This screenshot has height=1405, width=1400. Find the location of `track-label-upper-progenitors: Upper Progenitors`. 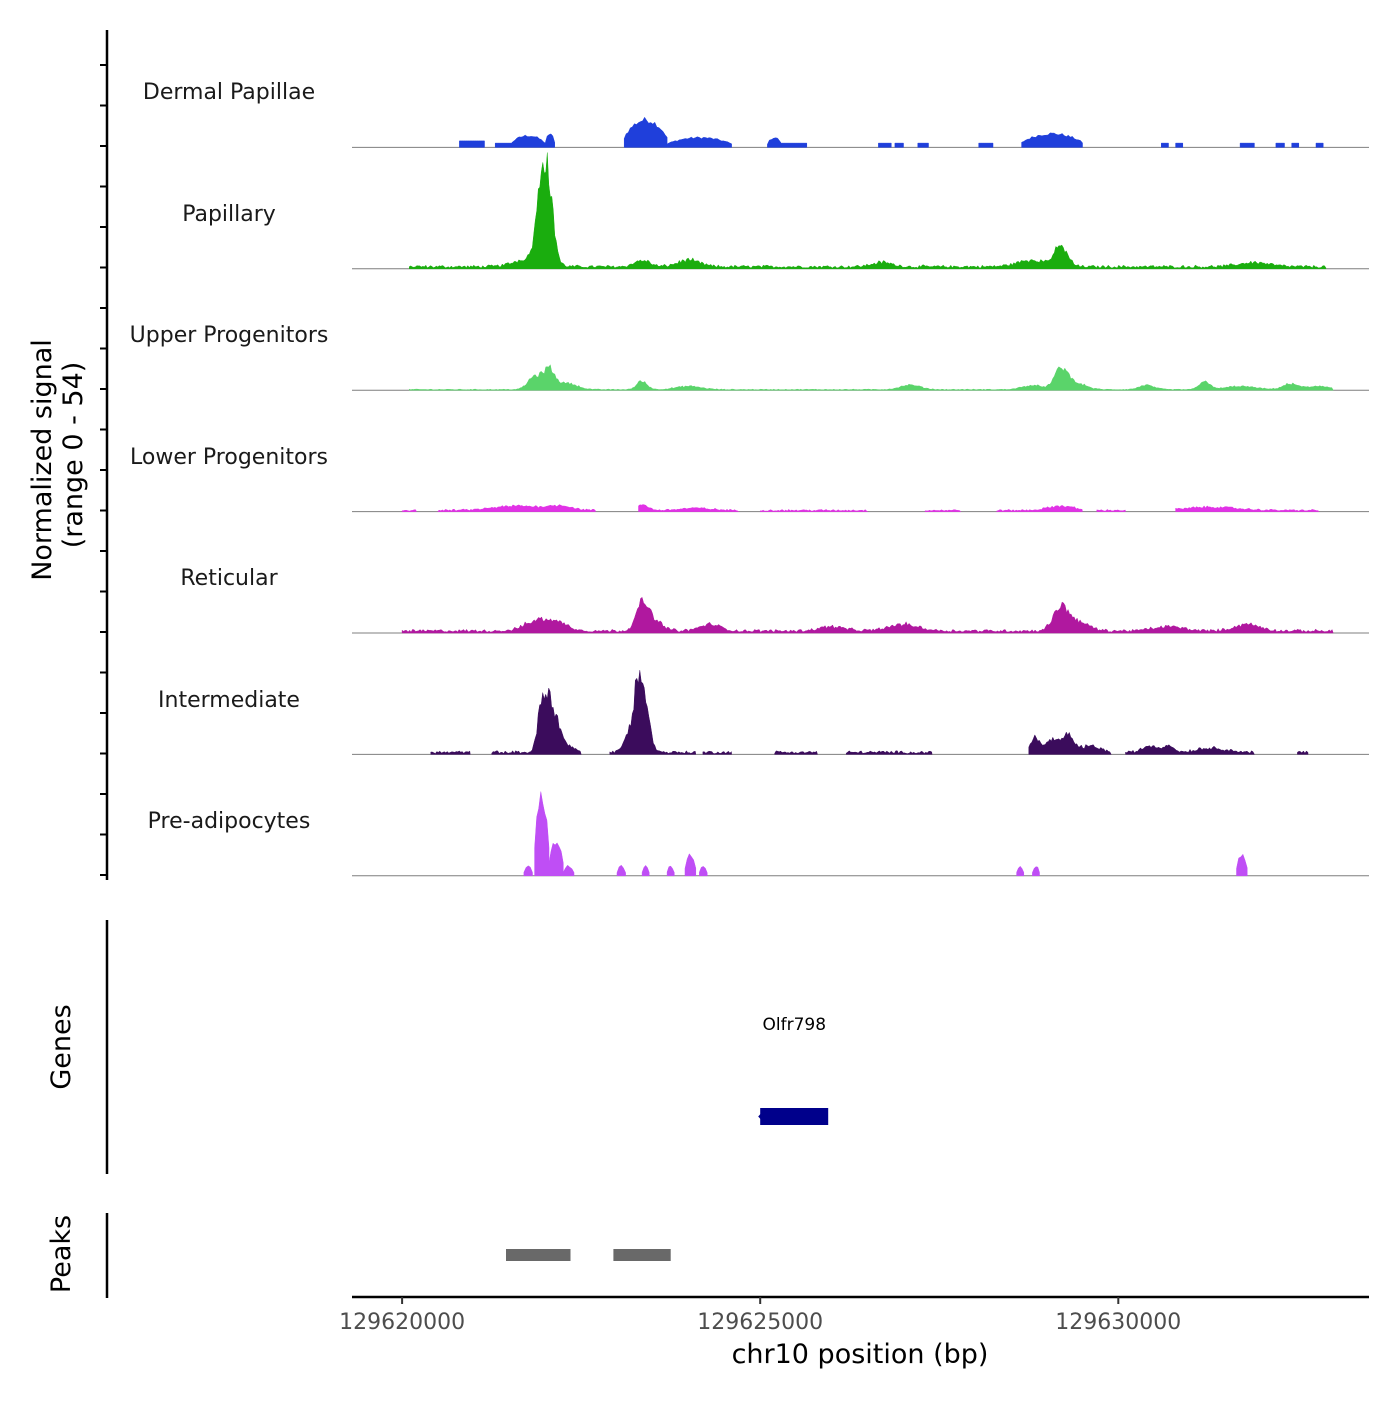

track-label-upper-progenitors: Upper Progenitors is located at coordinates (229, 335).